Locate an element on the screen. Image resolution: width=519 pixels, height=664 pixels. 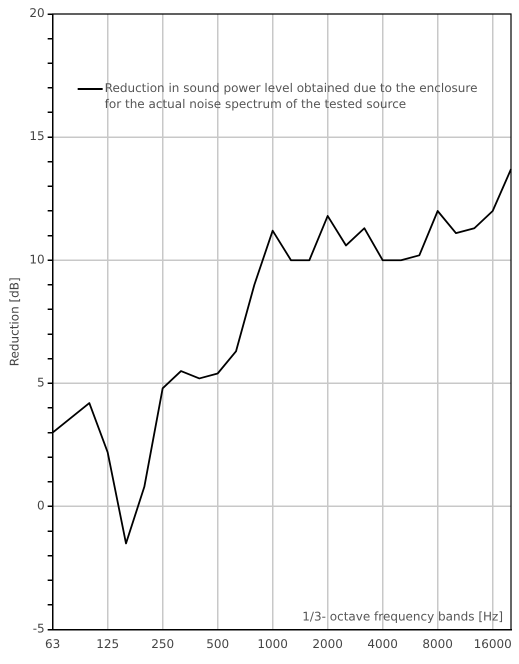
x-axis-title: 1/3- octave frequency bands [Hz] is located at coordinates (402, 617).